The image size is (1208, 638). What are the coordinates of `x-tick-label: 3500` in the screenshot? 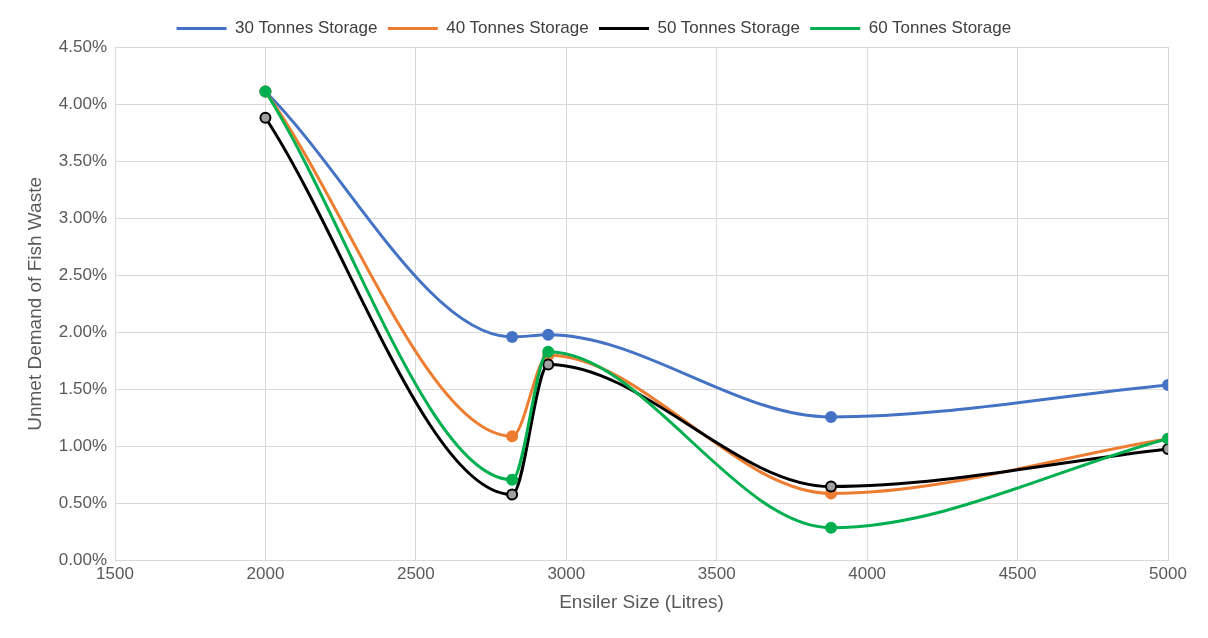 It's located at (716, 573).